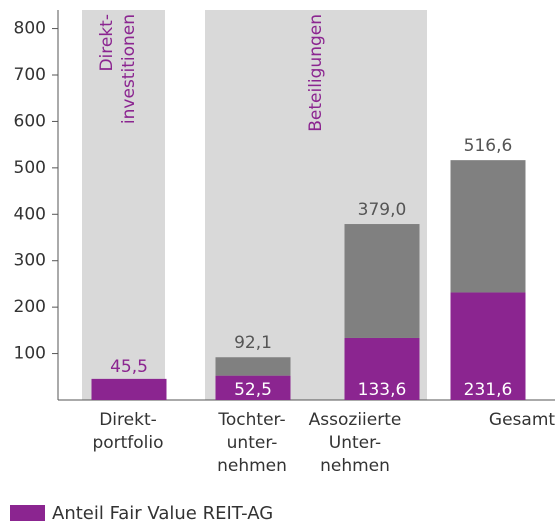 This screenshot has width=559, height=528. Describe the element at coordinates (128, 420) in the screenshot. I see `x-tick-label: Direkt-` at that location.